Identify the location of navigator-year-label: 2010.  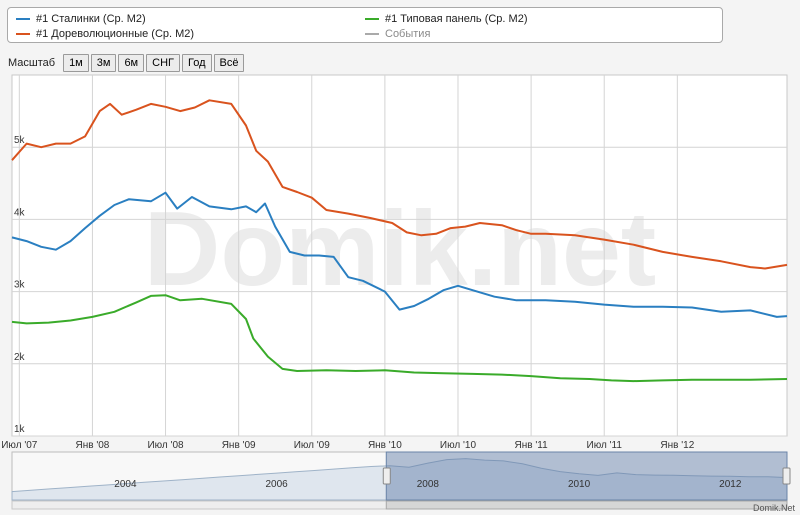
(579, 484).